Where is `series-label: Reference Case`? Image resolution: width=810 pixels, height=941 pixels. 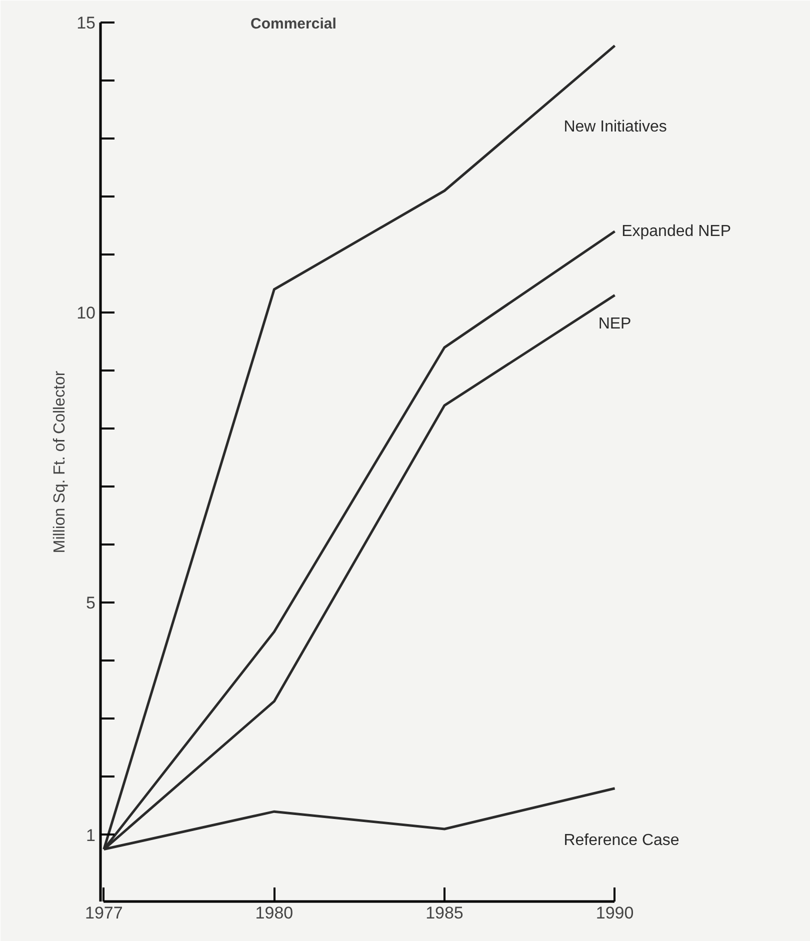
series-label: Reference Case is located at coordinates (622, 841).